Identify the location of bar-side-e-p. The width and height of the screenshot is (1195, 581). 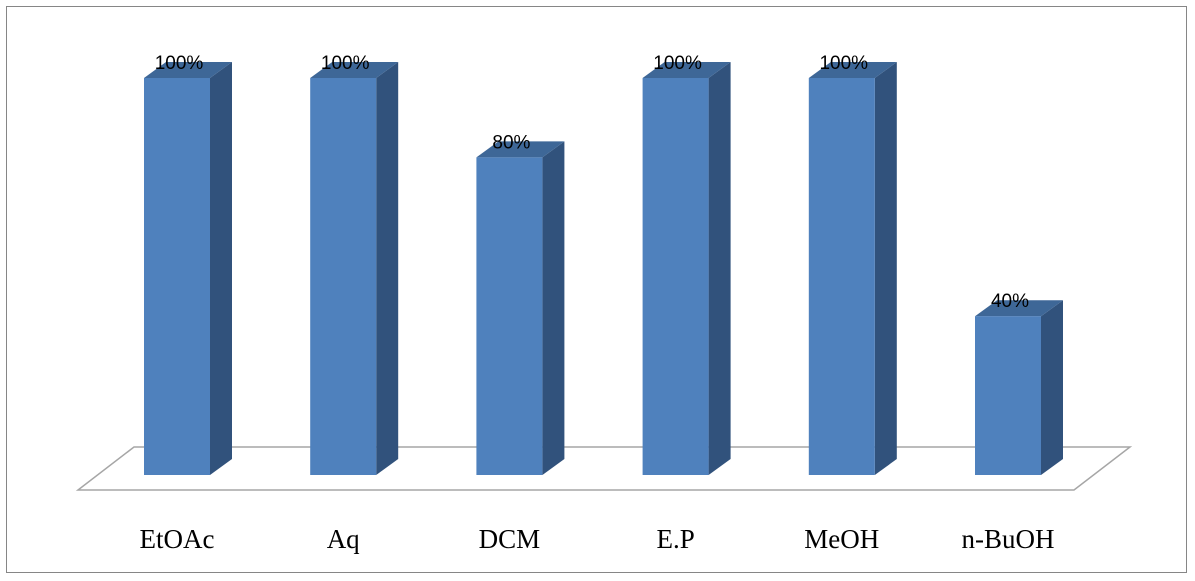
(719, 268).